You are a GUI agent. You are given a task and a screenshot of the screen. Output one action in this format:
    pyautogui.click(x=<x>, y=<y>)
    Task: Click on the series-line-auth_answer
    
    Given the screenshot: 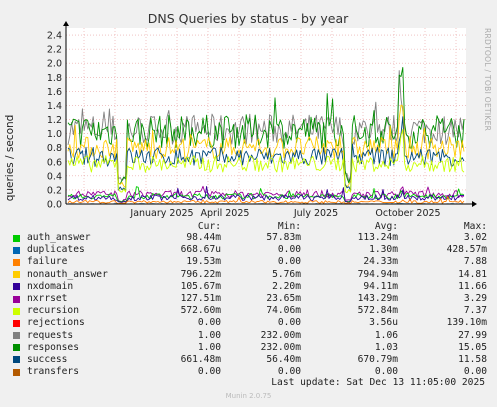 What is the action you would take?
    pyautogui.click(x=266, y=194)
    